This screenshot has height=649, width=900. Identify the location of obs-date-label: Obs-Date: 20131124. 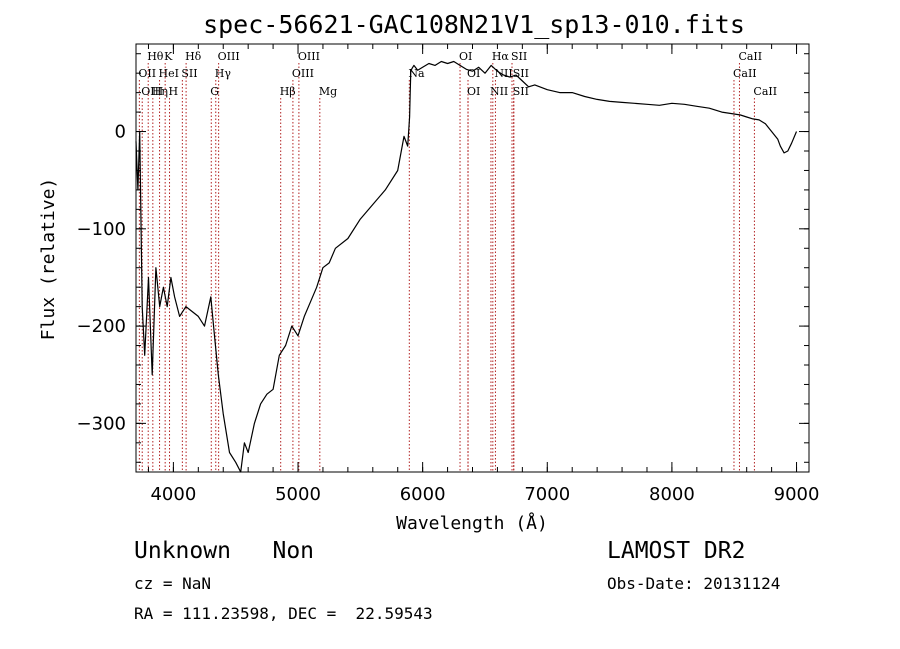
(694, 583).